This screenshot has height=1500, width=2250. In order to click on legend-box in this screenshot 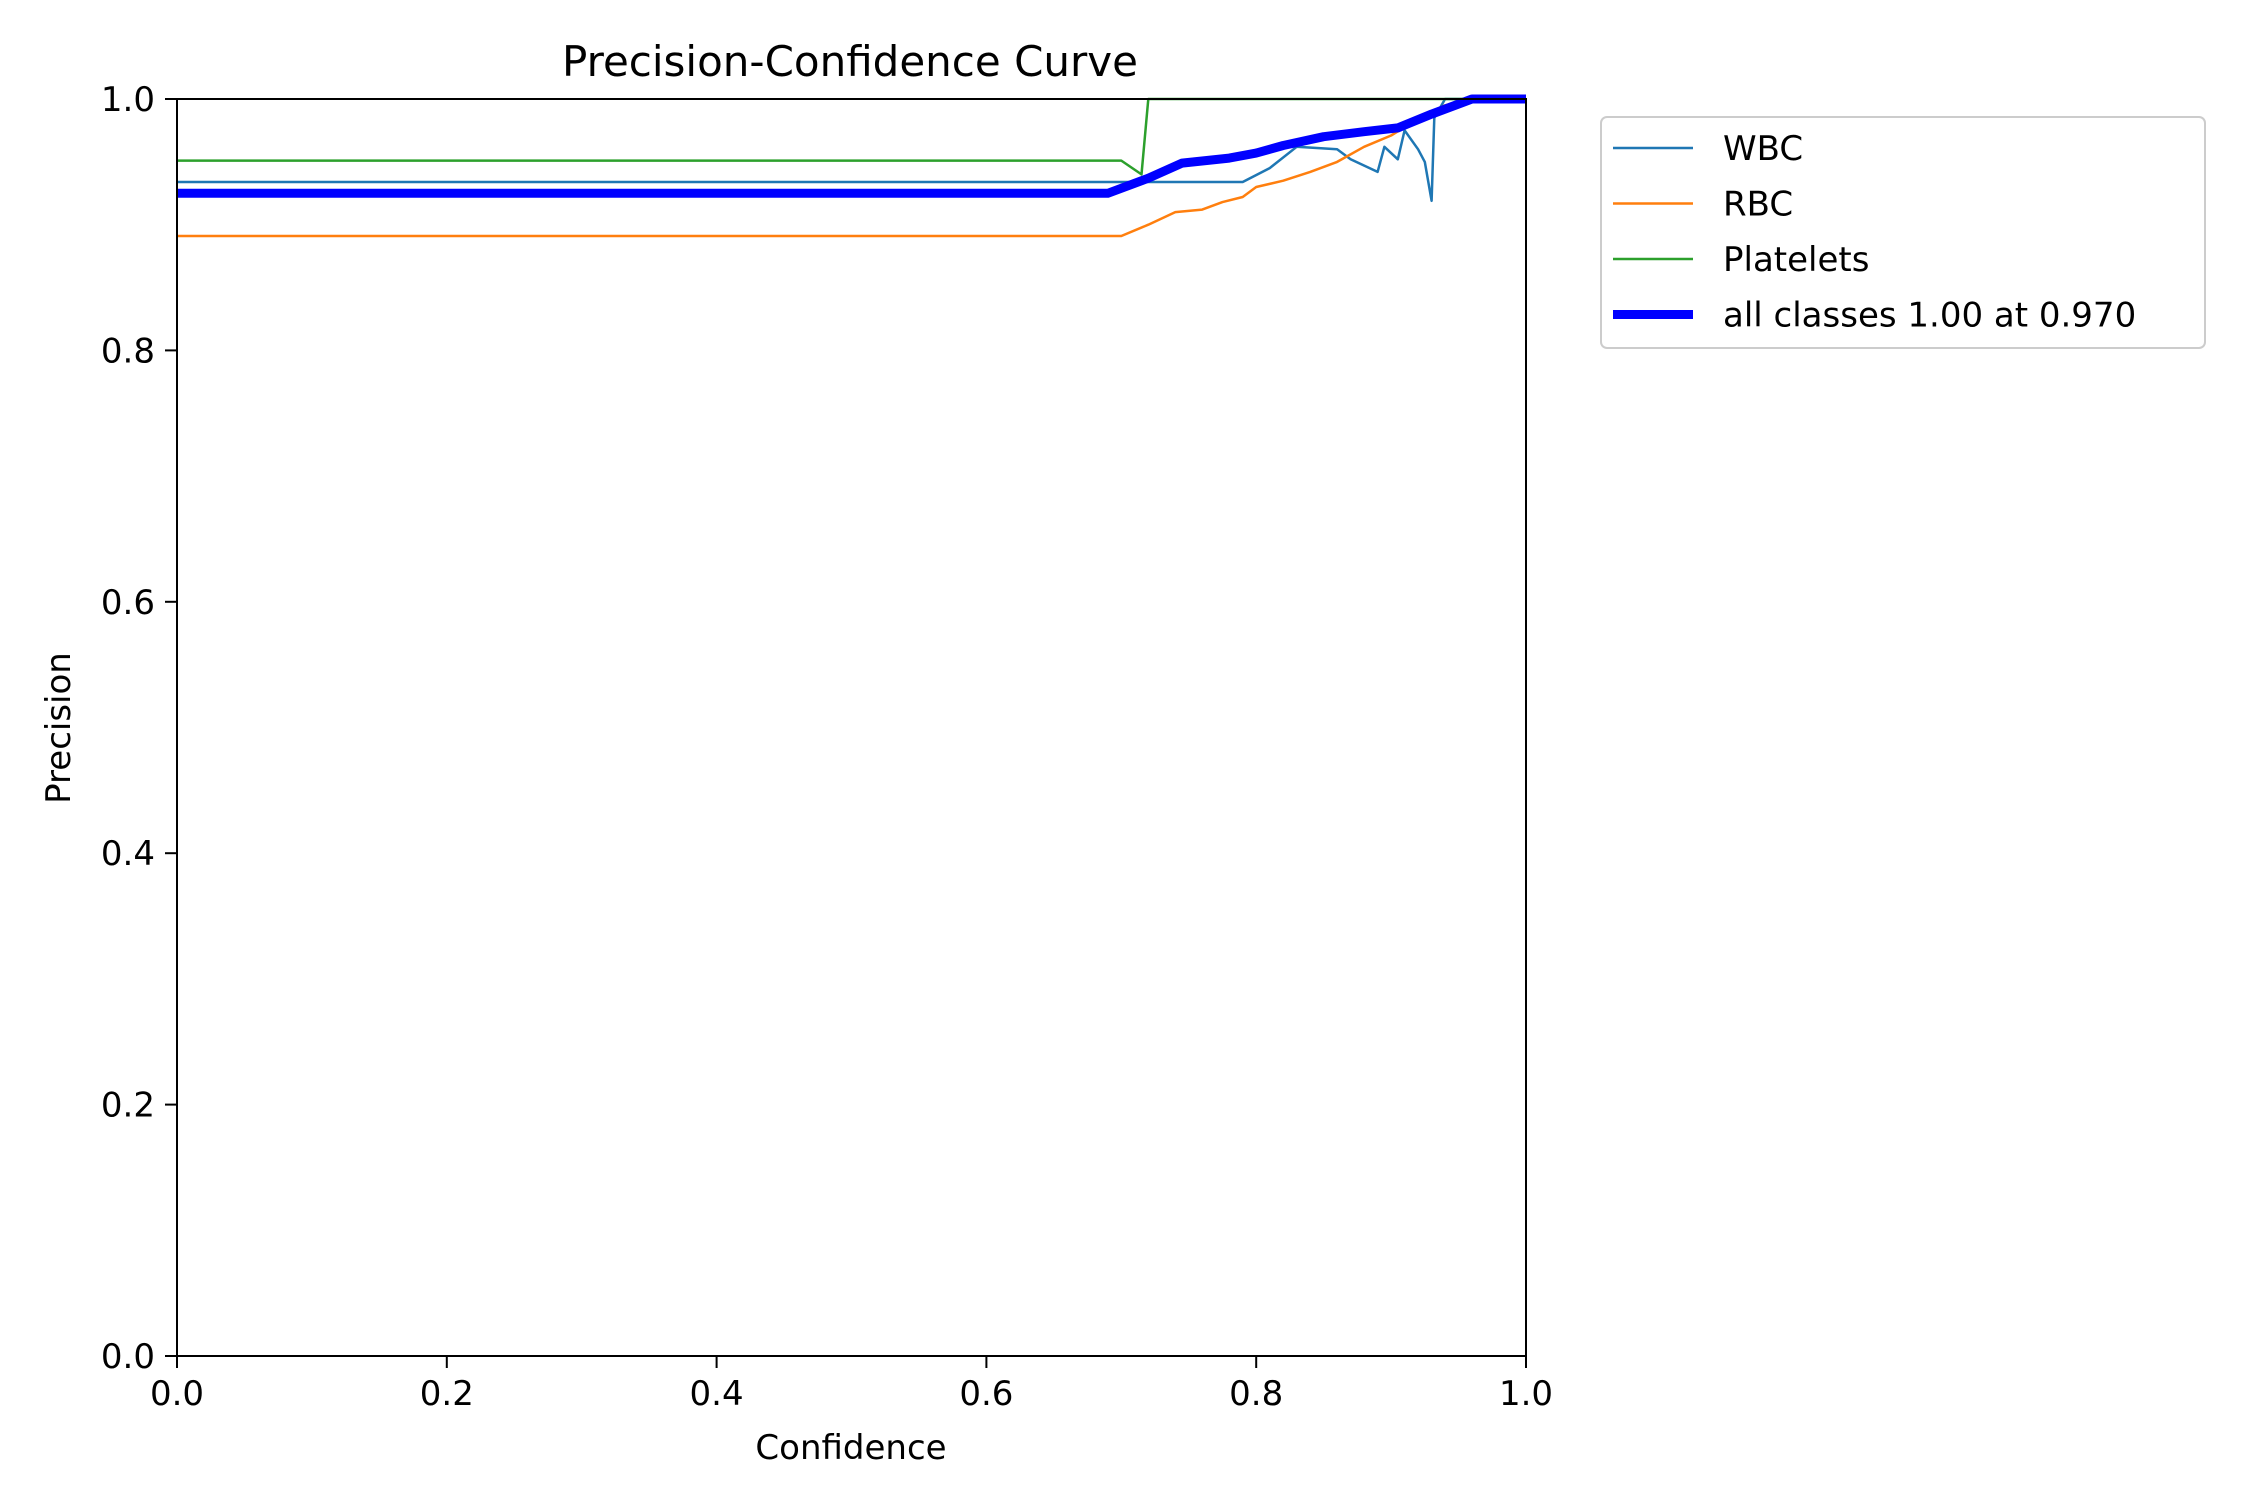, I will do `click(1903, 232)`.